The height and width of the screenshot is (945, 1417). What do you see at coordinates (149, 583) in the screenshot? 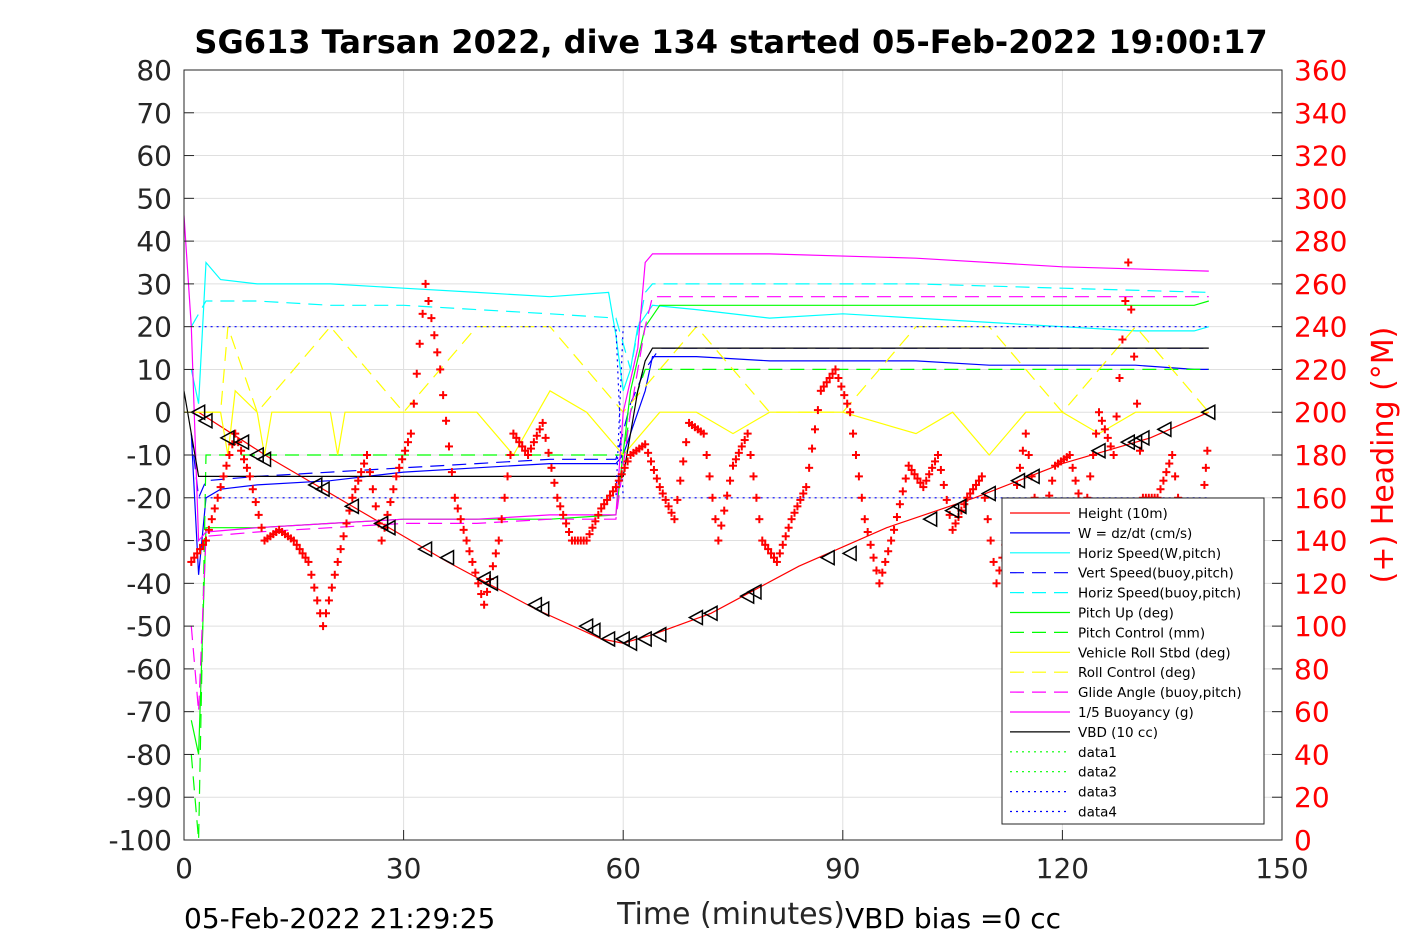
I see `y-left-tick-label: -40` at bounding box center [149, 583].